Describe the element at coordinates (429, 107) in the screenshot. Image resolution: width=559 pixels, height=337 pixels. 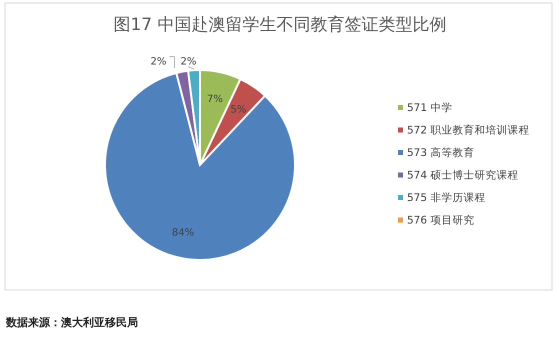
I see `legend-label: 571 中学` at that location.